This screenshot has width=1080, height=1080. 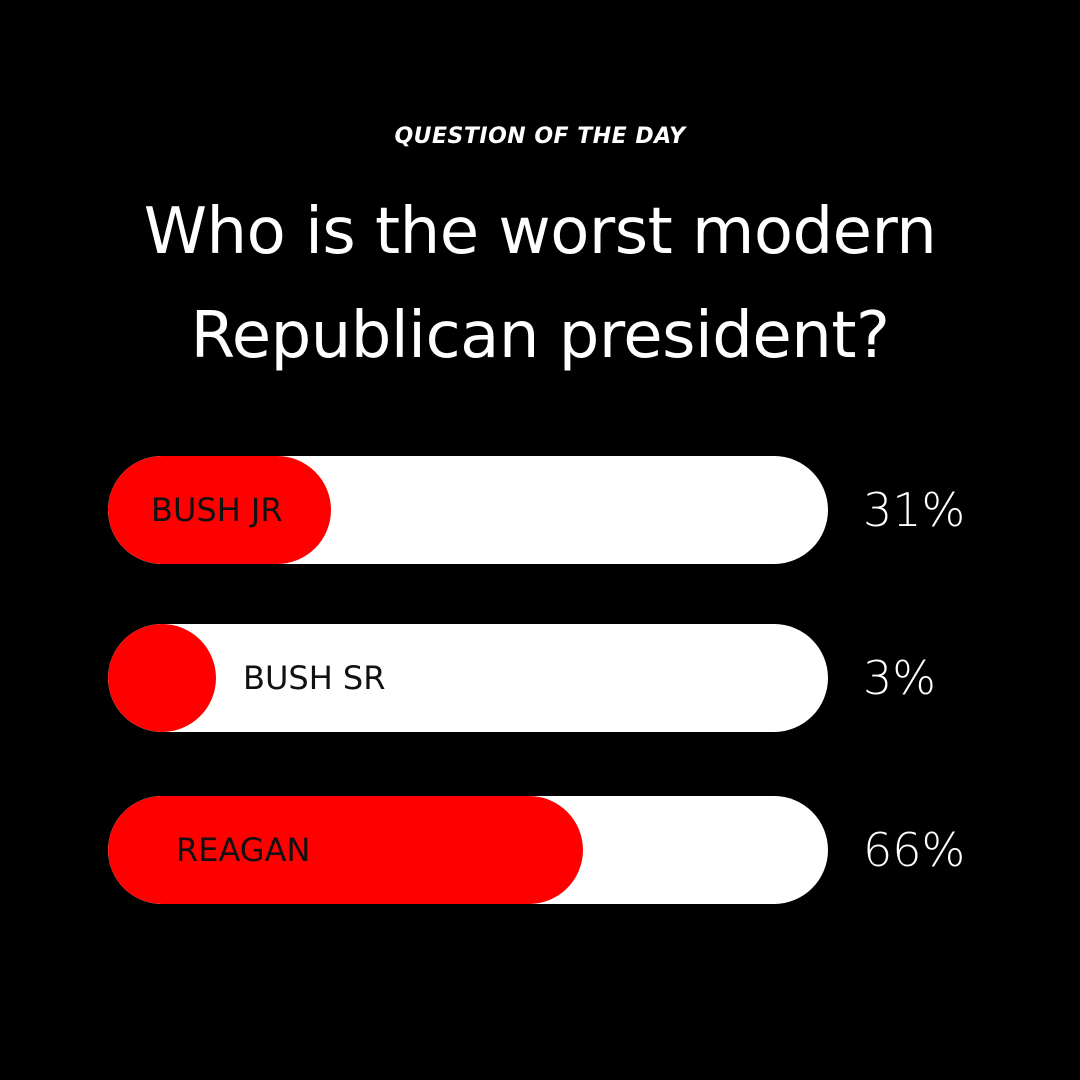 What do you see at coordinates (468, 510) in the screenshot?
I see `poll-option-track: BUSH JR` at bounding box center [468, 510].